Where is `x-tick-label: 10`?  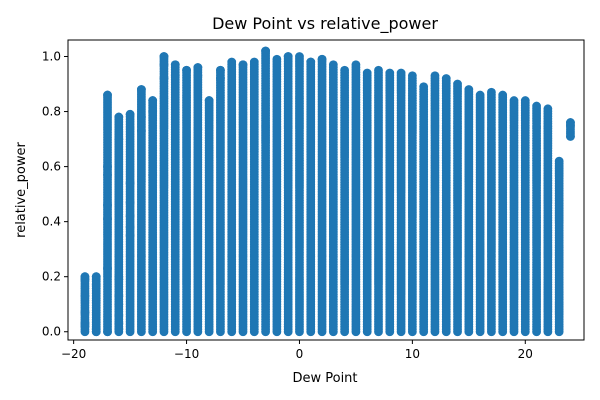
x-tick-label: 10 is located at coordinates (412, 354).